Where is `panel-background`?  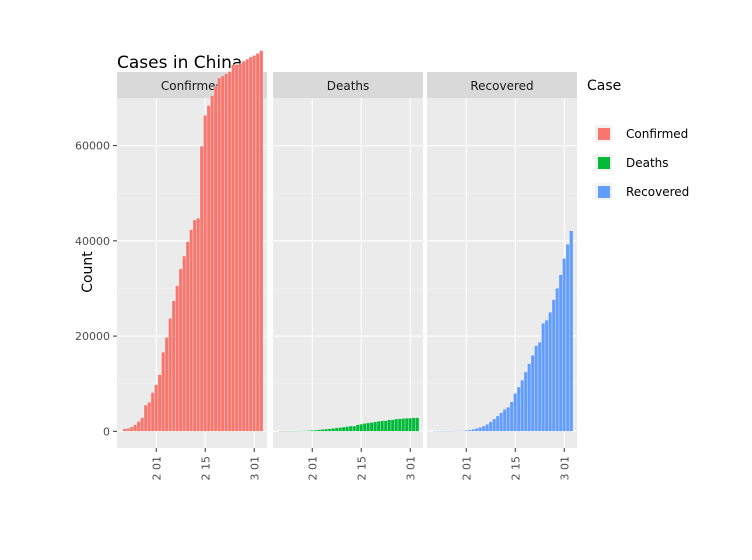
panel-background is located at coordinates (348, 273).